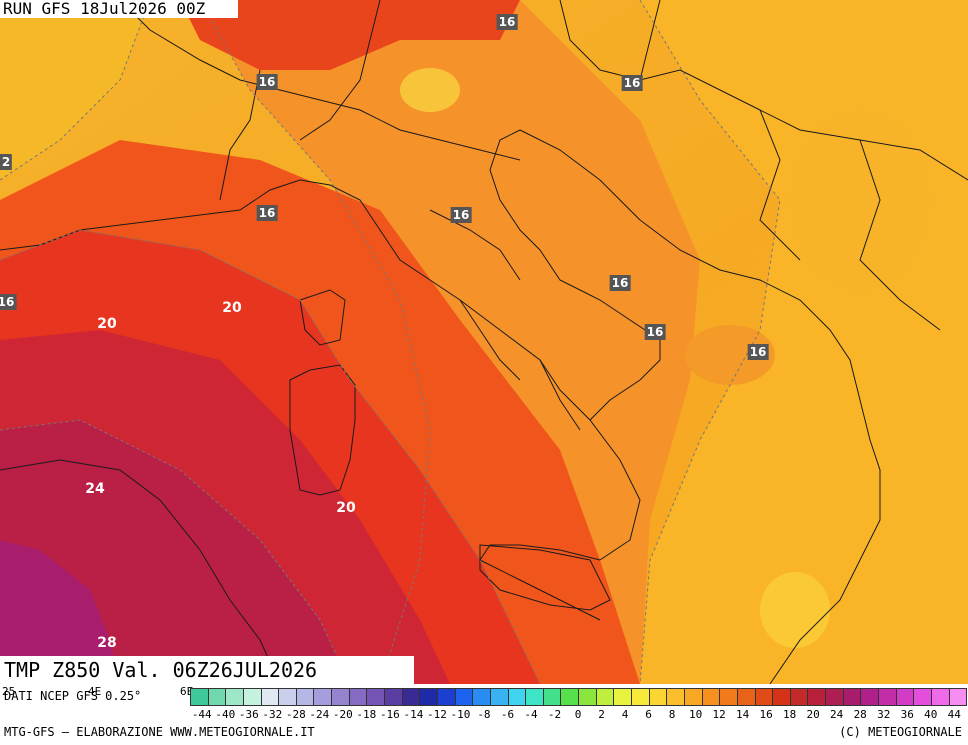  I want to click on temp-zone-northwest, so click(75, 90).